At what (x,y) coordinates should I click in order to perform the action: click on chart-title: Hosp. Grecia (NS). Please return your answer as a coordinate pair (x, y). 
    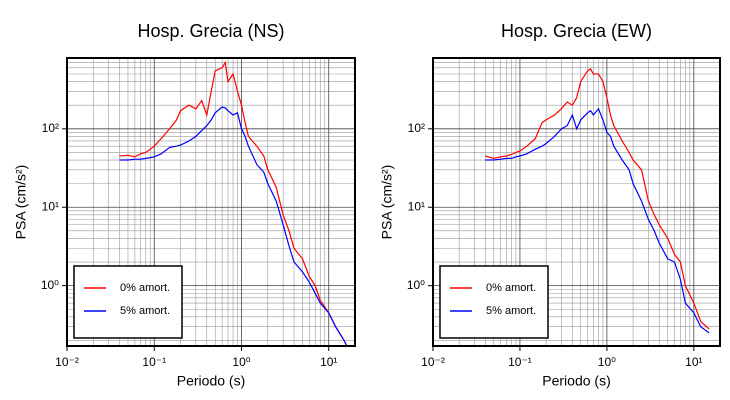
    Looking at the image, I should click on (210, 31).